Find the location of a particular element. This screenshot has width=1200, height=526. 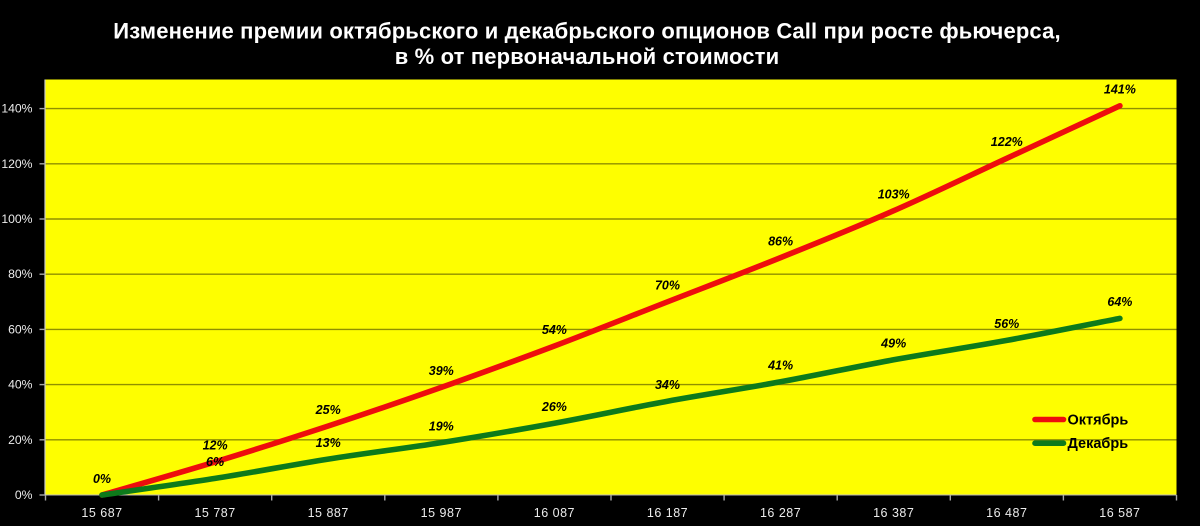

svg-text: 15 687 is located at coordinates (101, 513).